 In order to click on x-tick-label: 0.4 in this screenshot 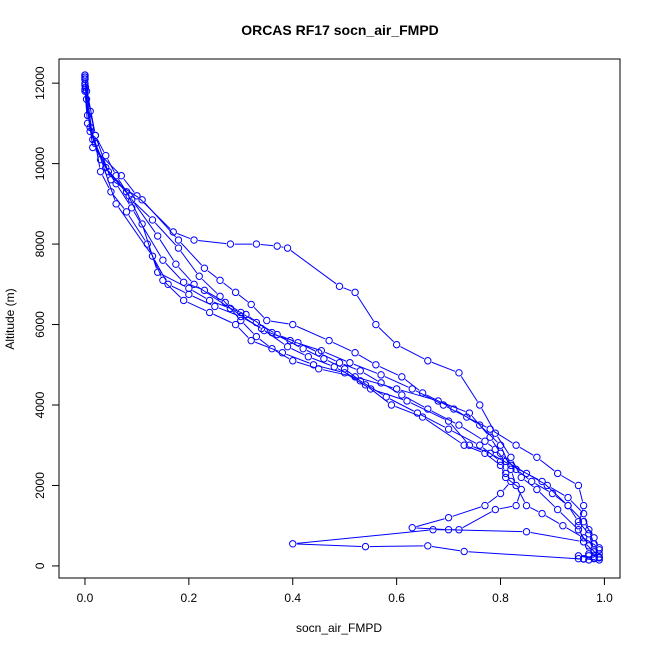, I will do `click(292, 598)`.